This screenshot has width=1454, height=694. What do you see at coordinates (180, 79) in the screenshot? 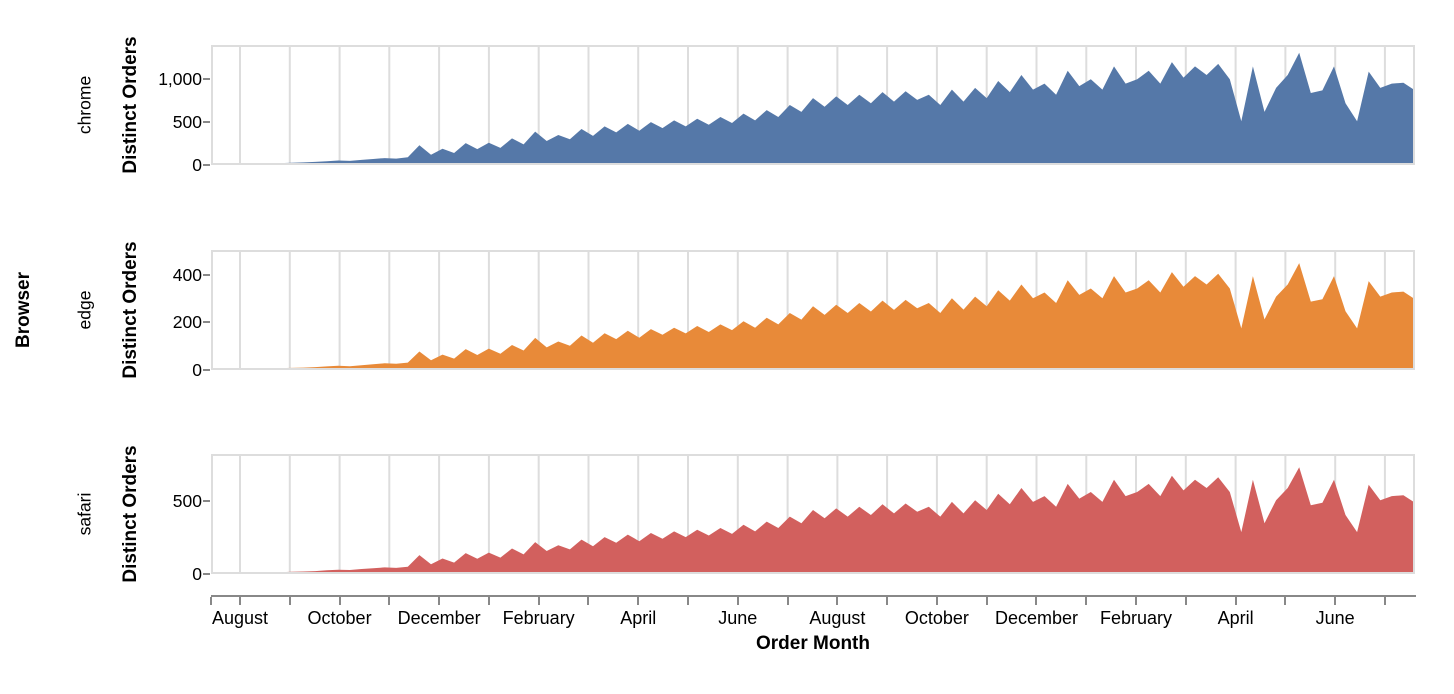
I see `y-tick-label: 1,000` at bounding box center [180, 79].